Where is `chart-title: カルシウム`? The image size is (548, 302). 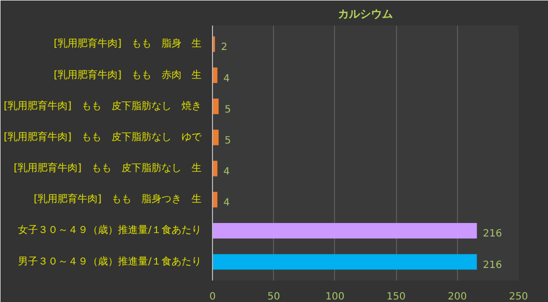 chart-title: カルシウム is located at coordinates (365, 14).